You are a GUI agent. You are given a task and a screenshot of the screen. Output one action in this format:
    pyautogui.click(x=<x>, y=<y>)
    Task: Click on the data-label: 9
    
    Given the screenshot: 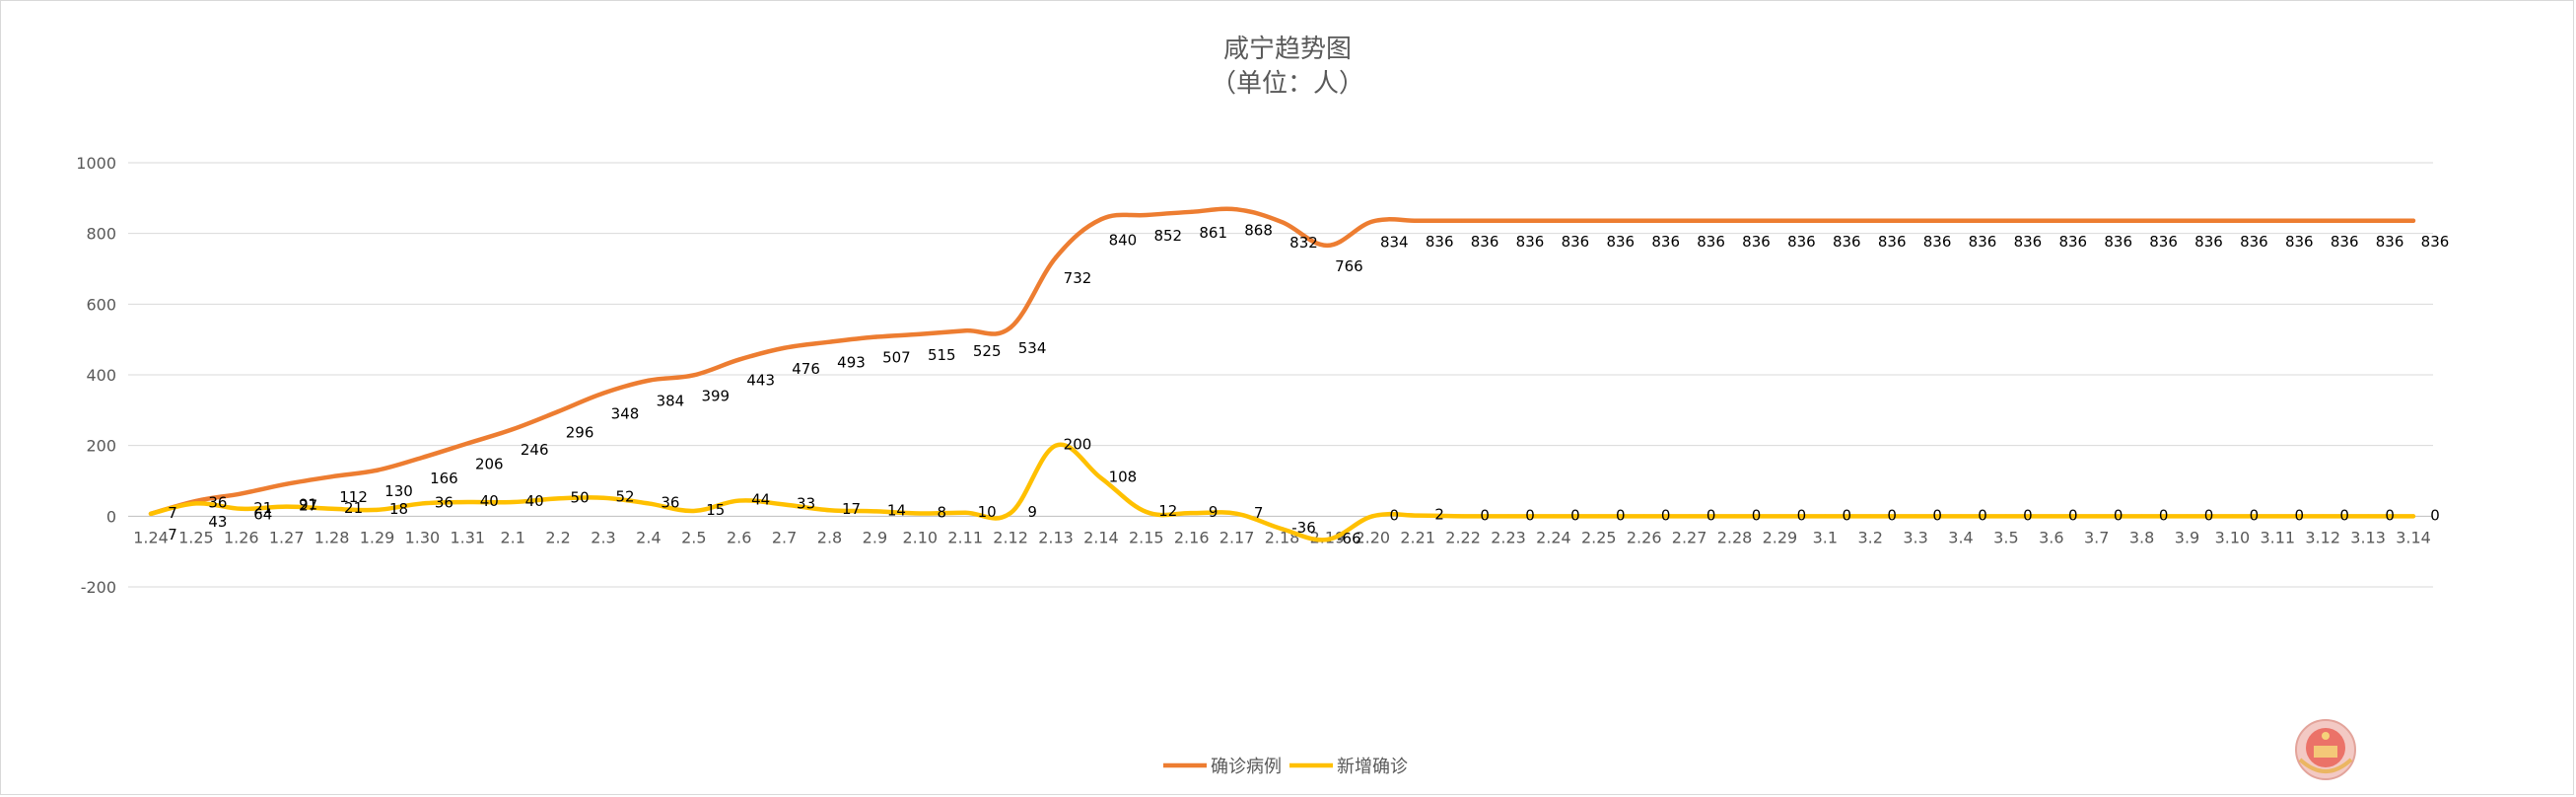 What is the action you would take?
    pyautogui.click(x=1214, y=512)
    